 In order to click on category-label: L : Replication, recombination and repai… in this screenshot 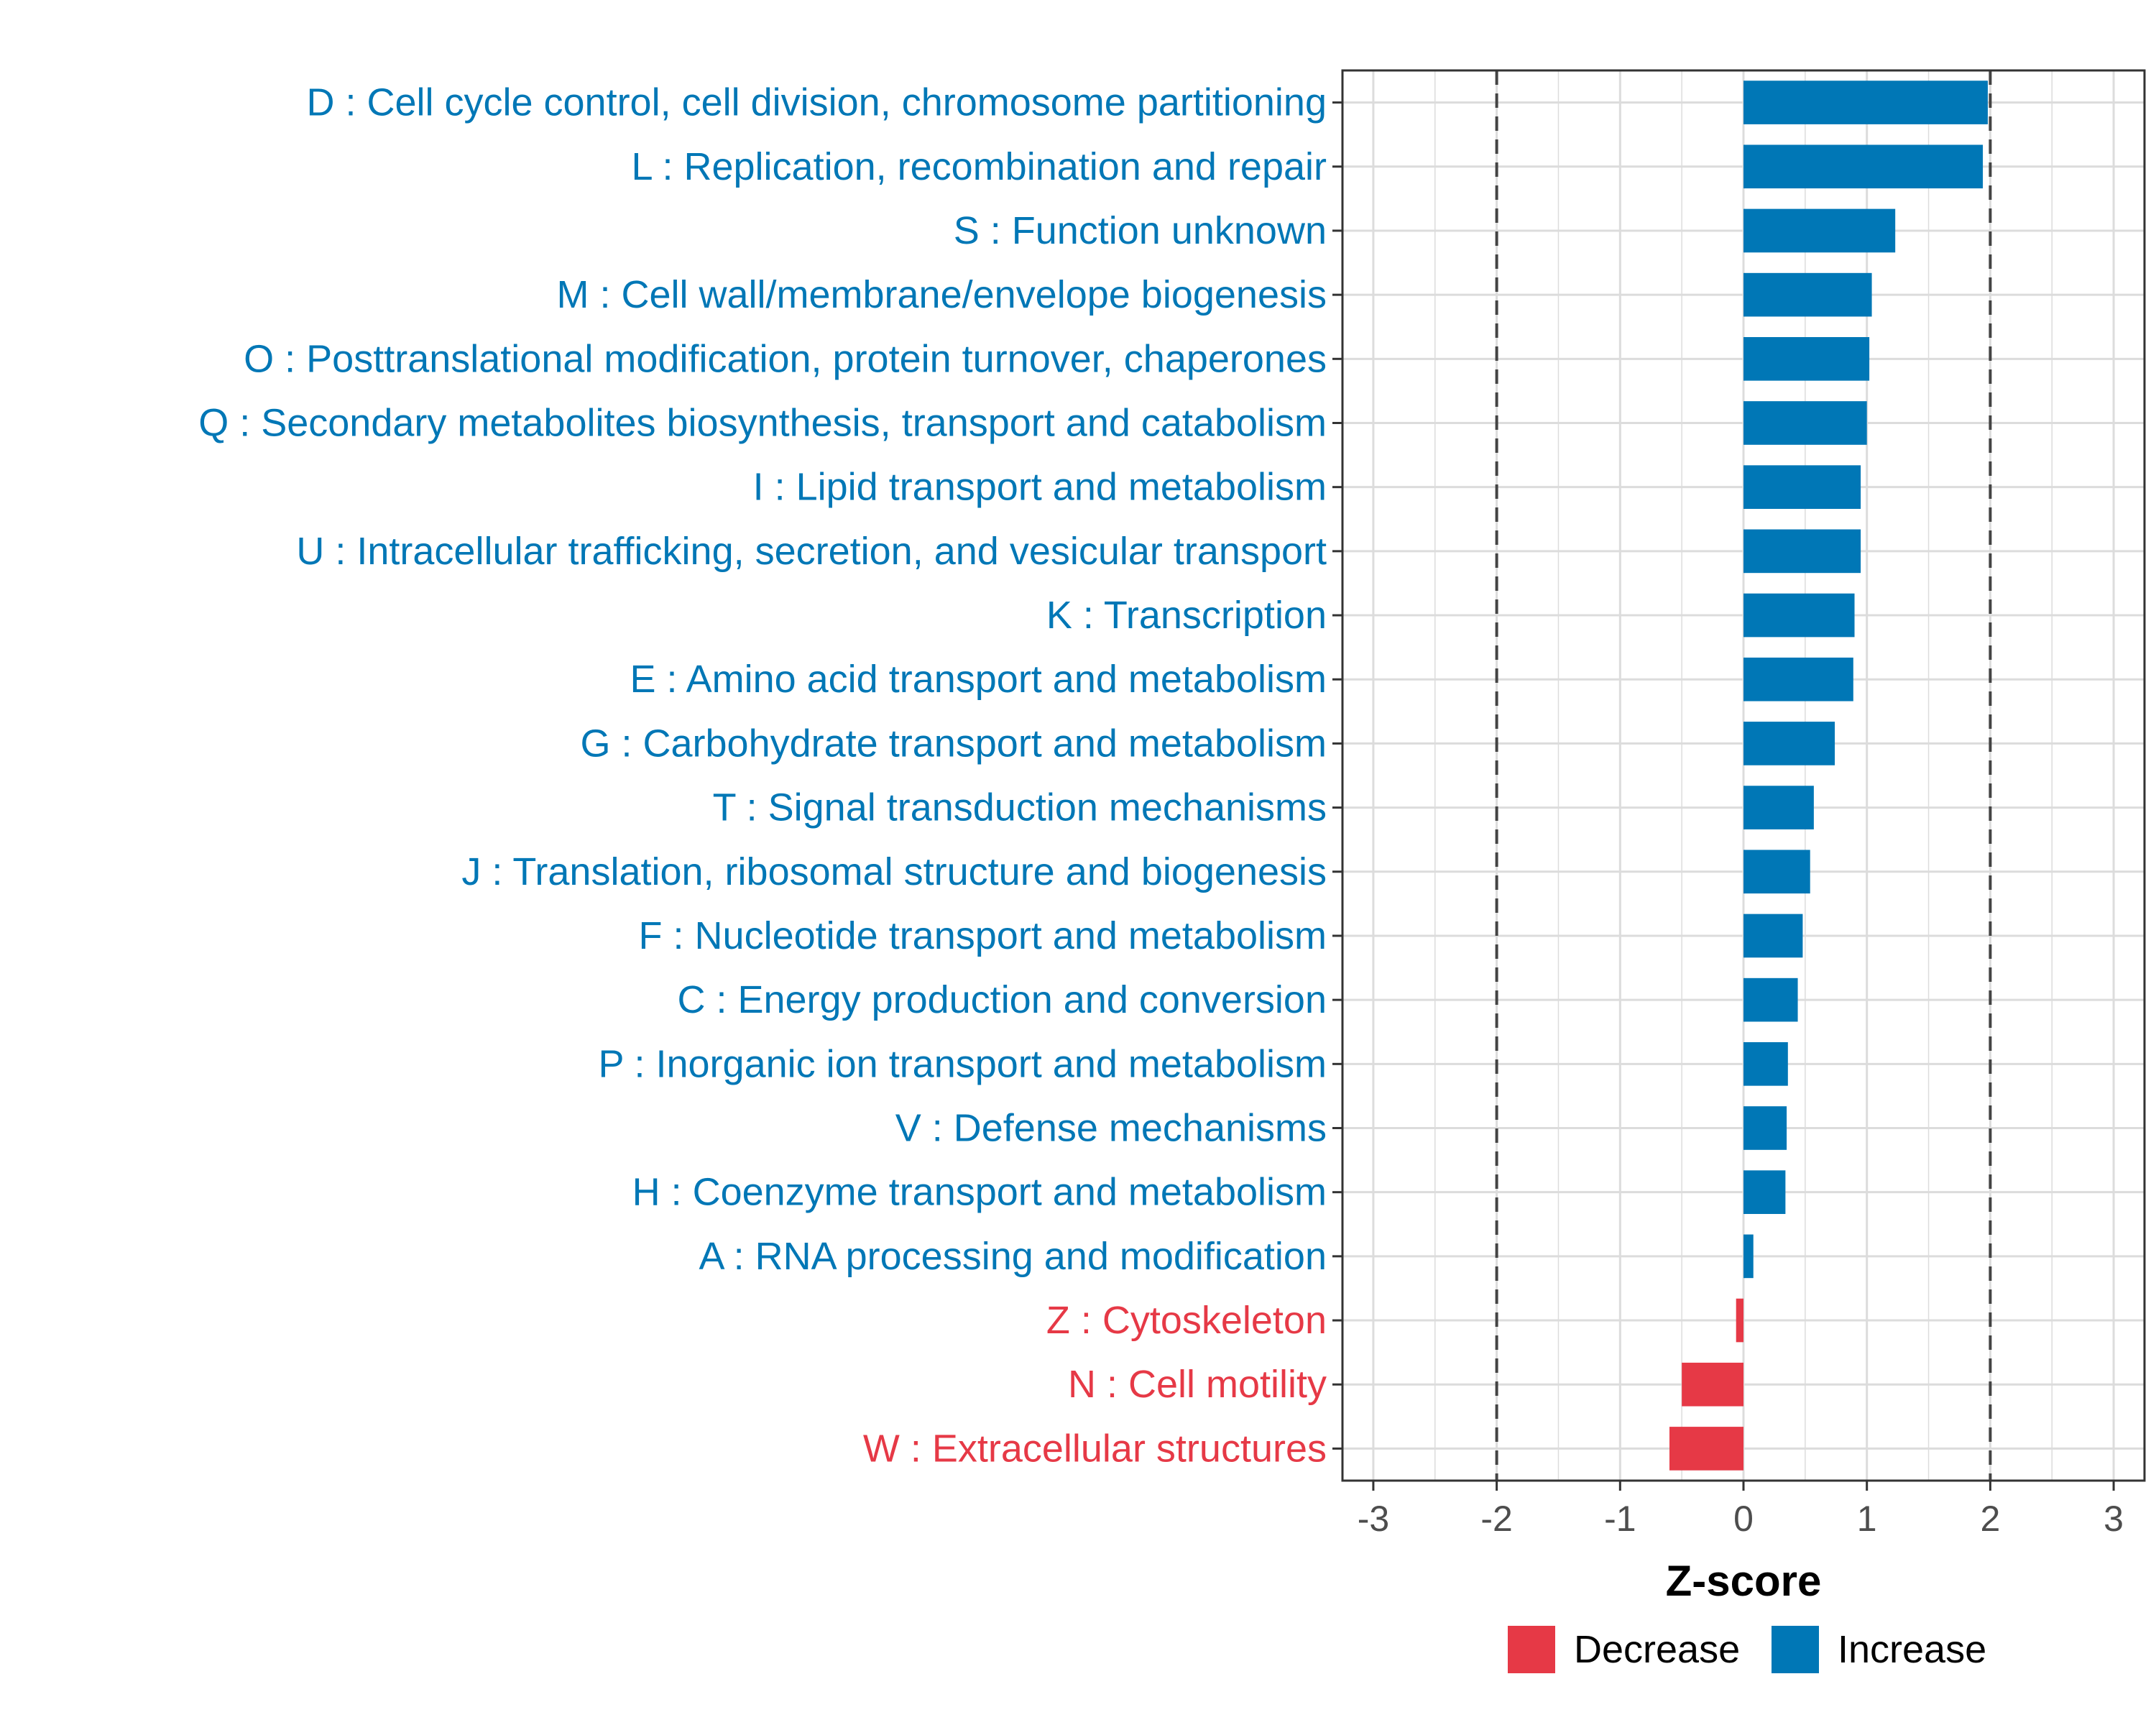, I will do `click(979, 166)`.